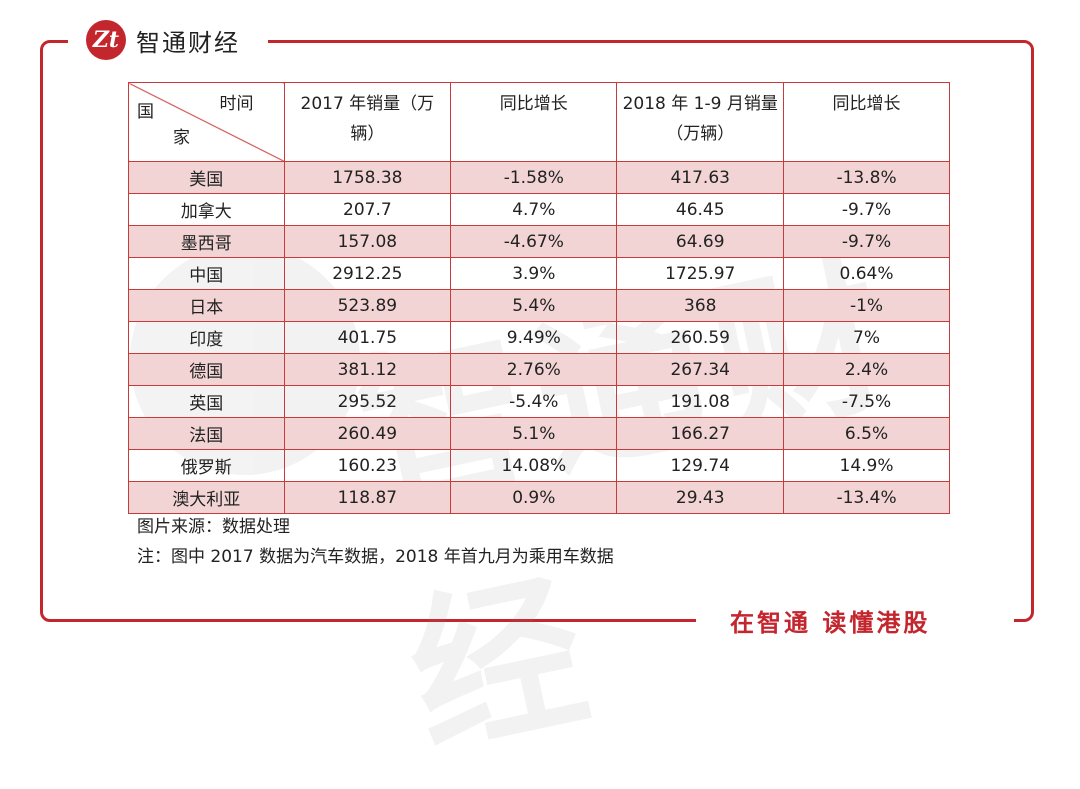  What do you see at coordinates (866, 465) in the screenshot?
I see `cell-yoy-2018: 14.9%` at bounding box center [866, 465].